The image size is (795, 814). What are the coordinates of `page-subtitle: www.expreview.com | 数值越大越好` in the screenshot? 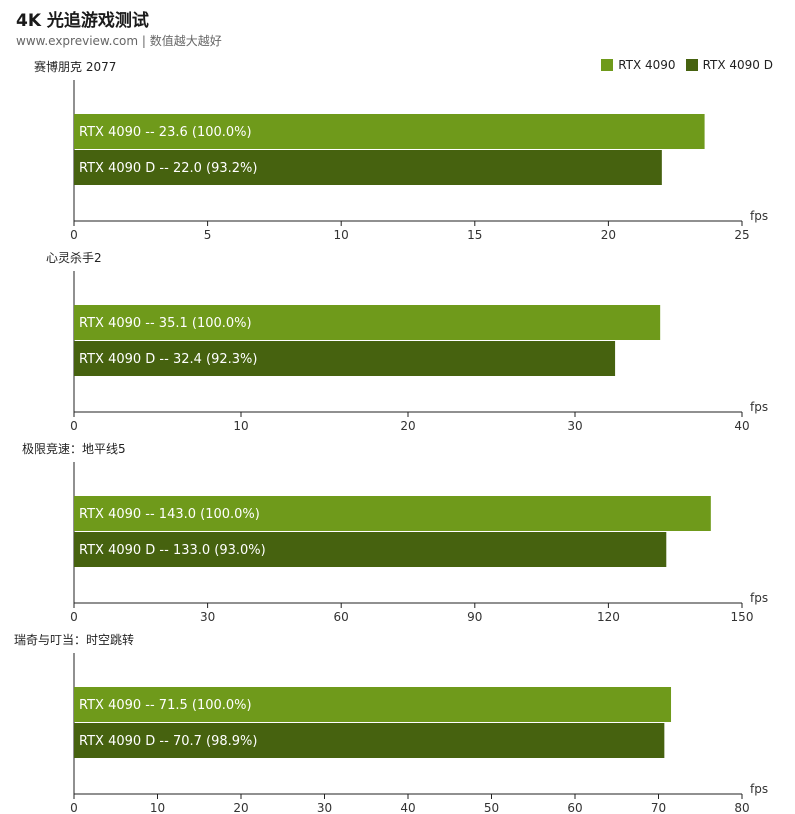 It's located at (119, 41).